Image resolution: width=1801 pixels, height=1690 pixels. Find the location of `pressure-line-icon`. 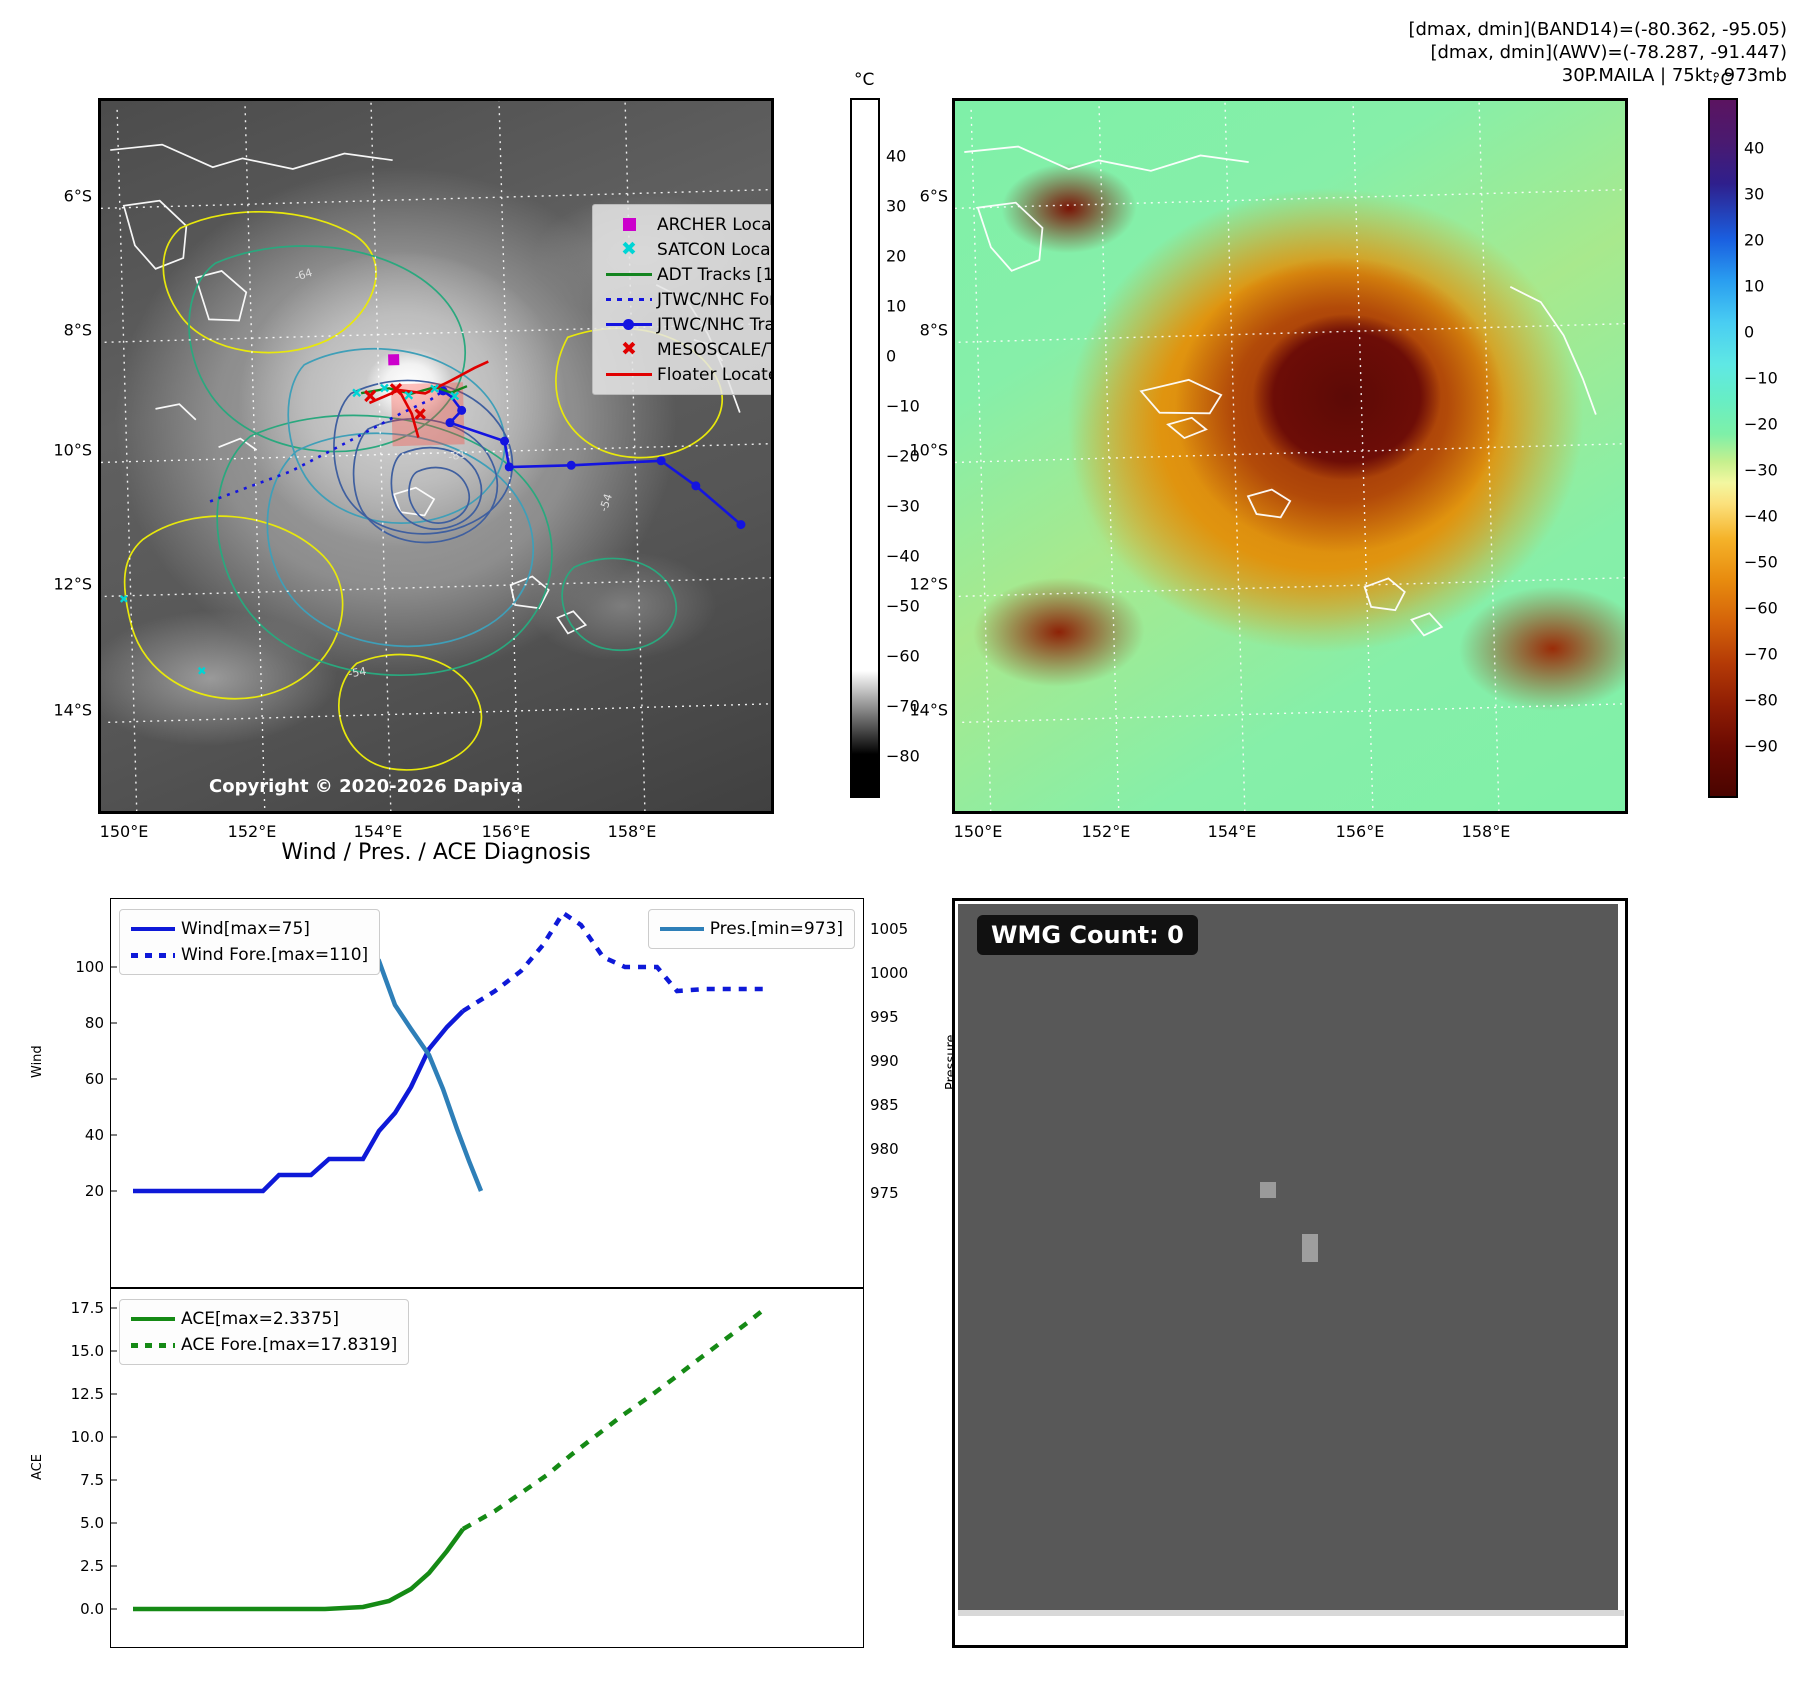

pressure-line-icon is located at coordinates (684, 929).